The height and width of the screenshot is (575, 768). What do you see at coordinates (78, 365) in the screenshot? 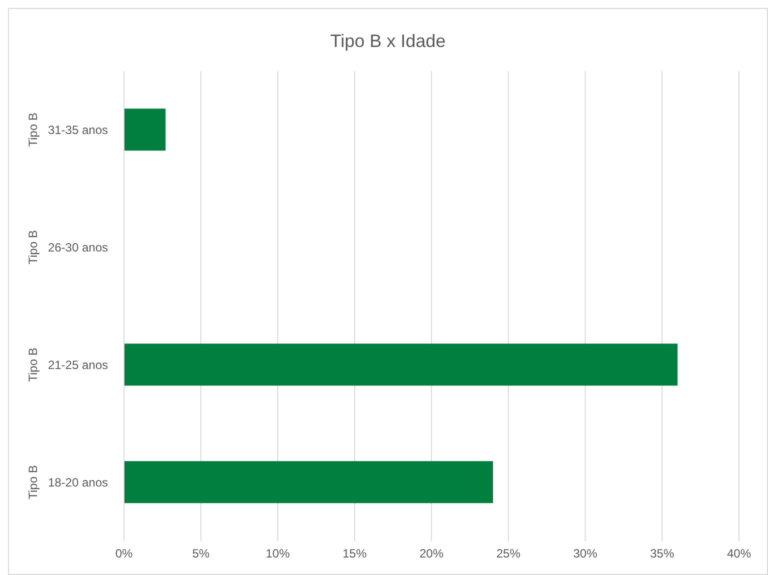
I see `y-tick-label: 21-25 anos` at bounding box center [78, 365].